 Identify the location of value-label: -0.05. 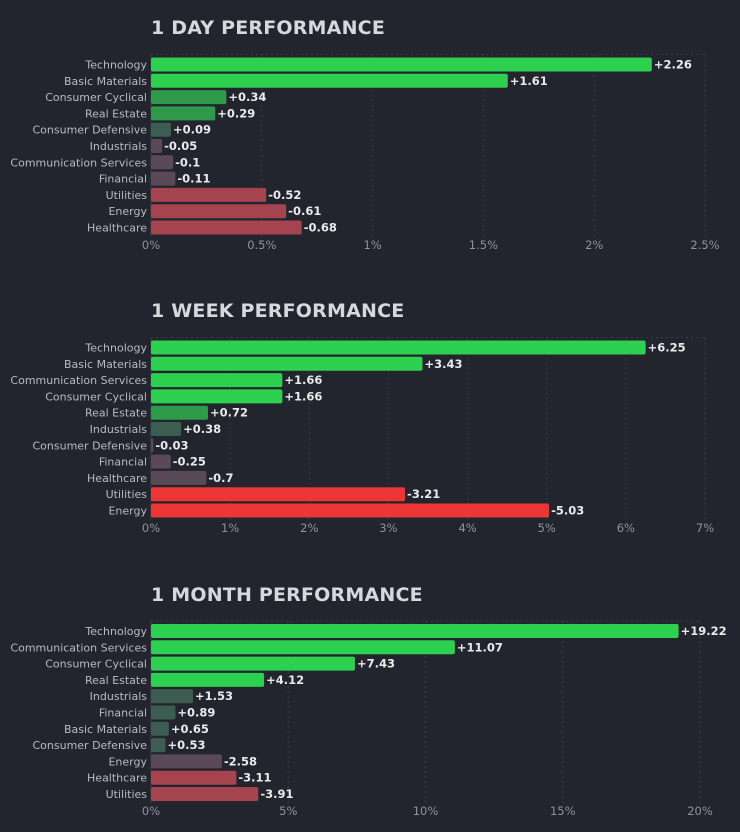
(180, 146).